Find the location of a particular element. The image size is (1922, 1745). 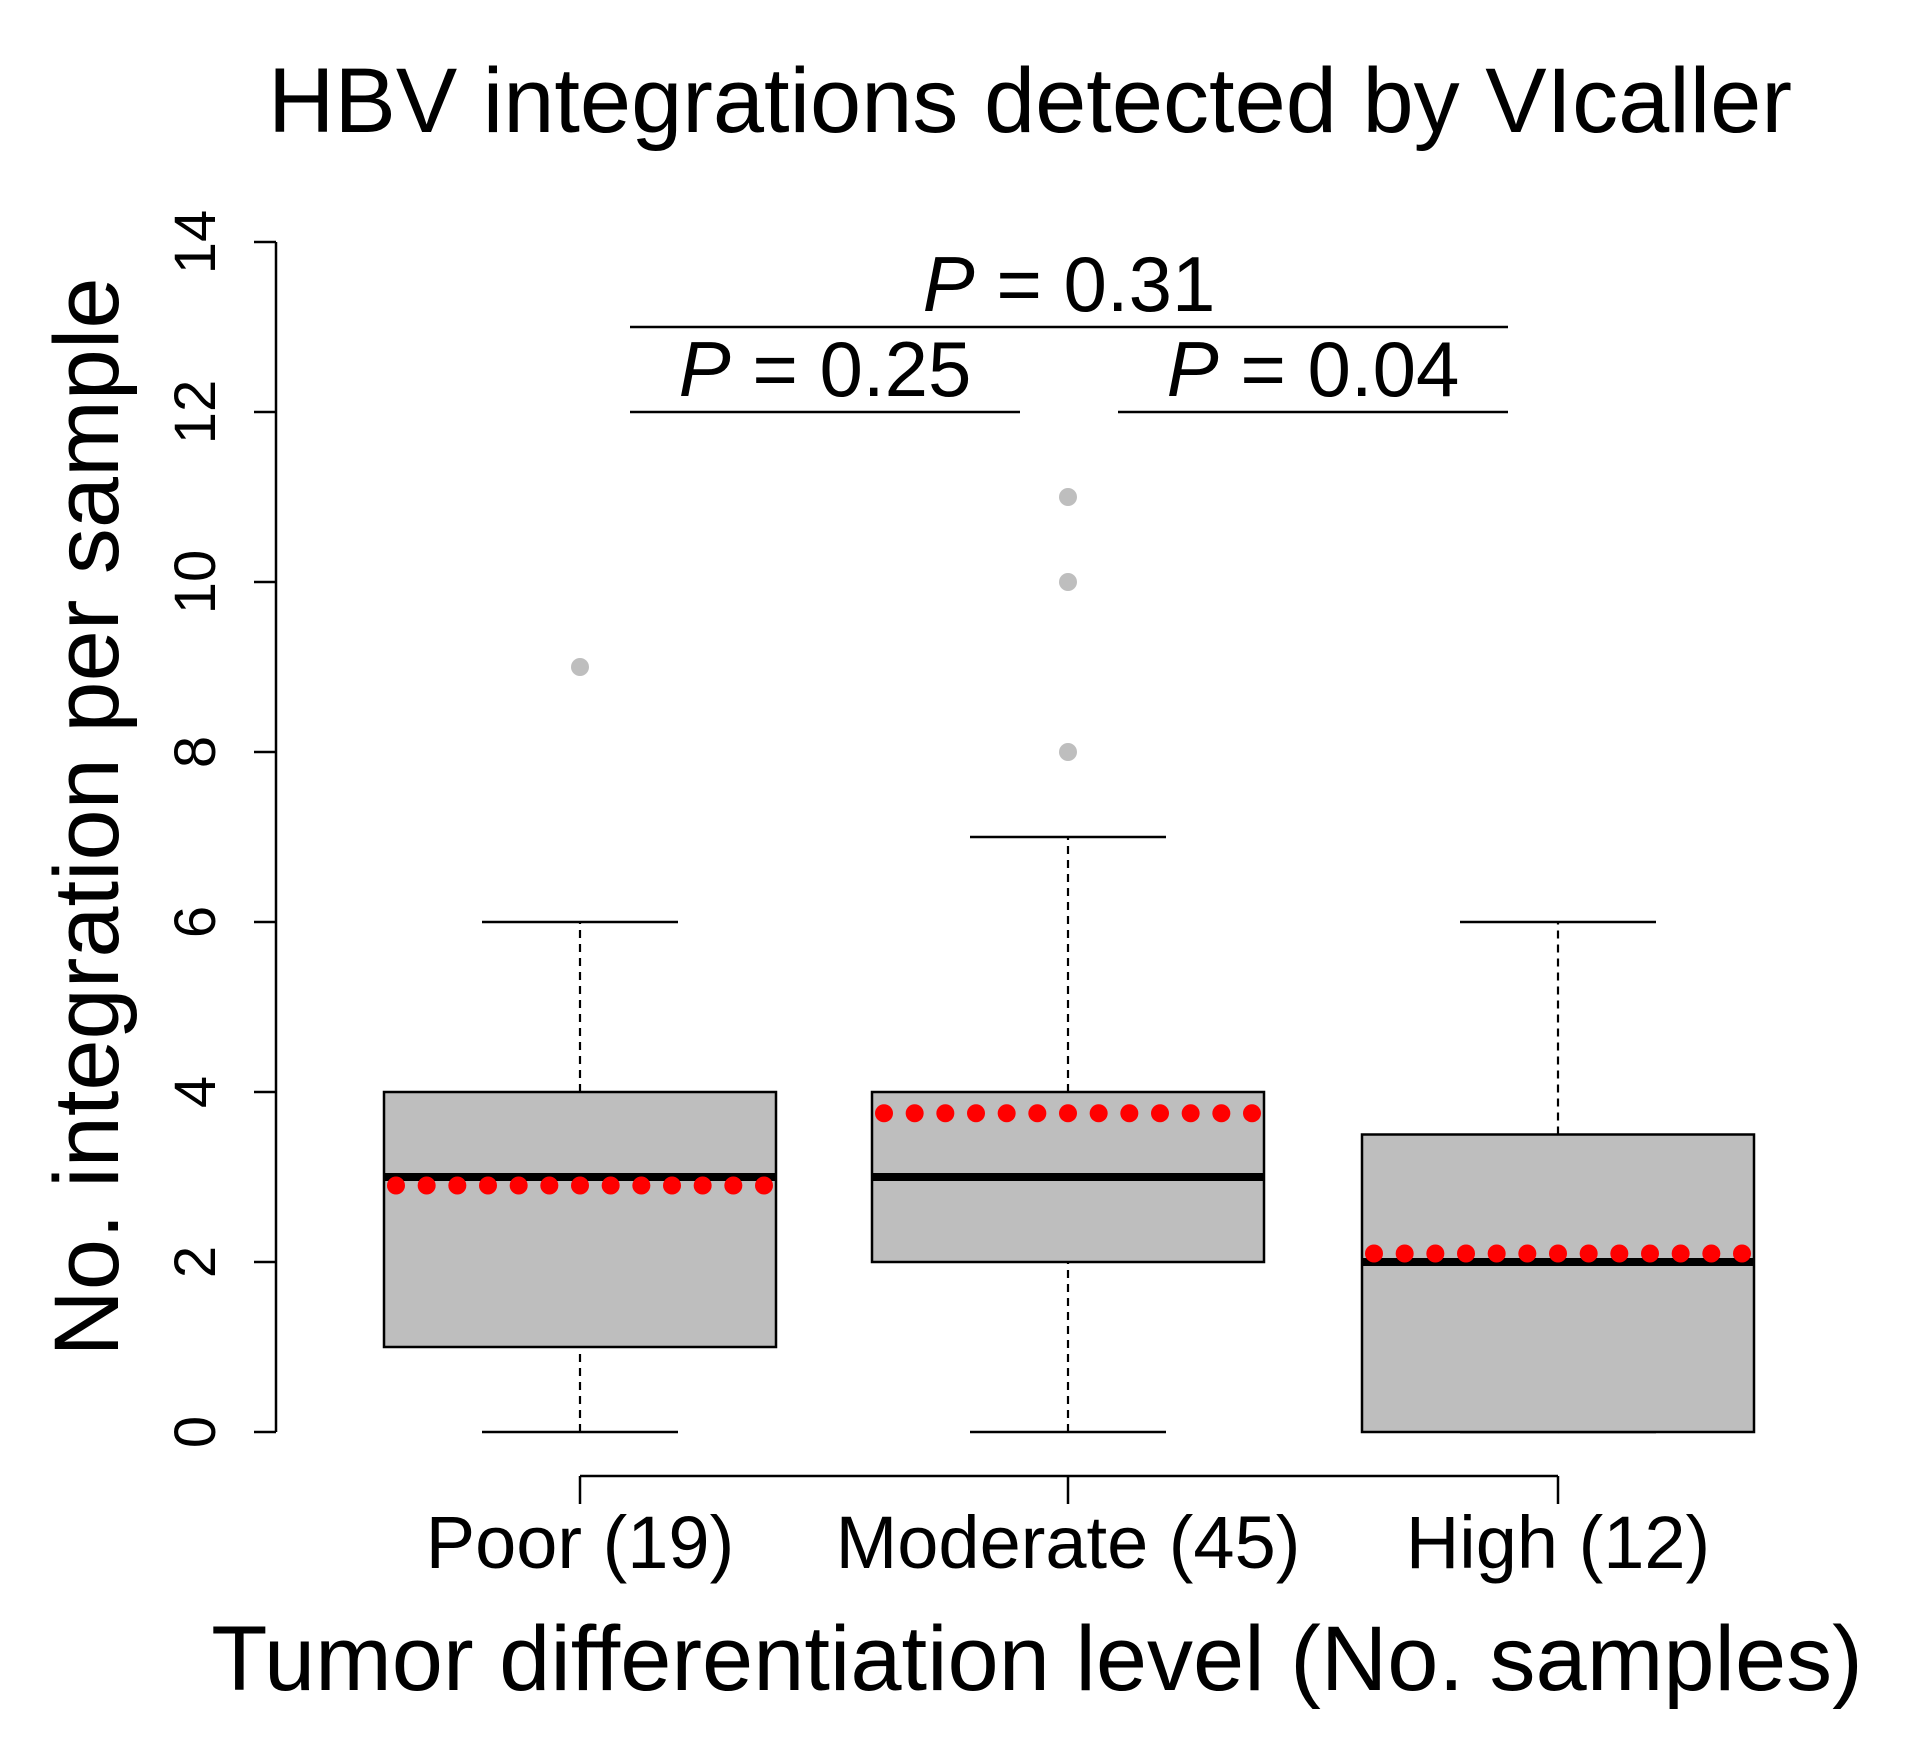

p-value: = 0.25 is located at coordinates (851, 369).